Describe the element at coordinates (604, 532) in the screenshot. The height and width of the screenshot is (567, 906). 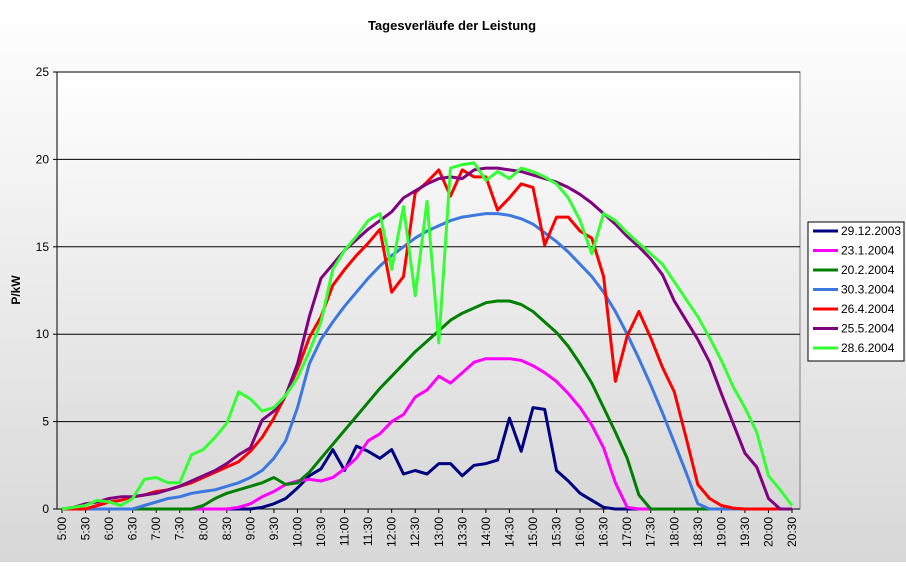
I see `x-tick-label: 16:30` at that location.